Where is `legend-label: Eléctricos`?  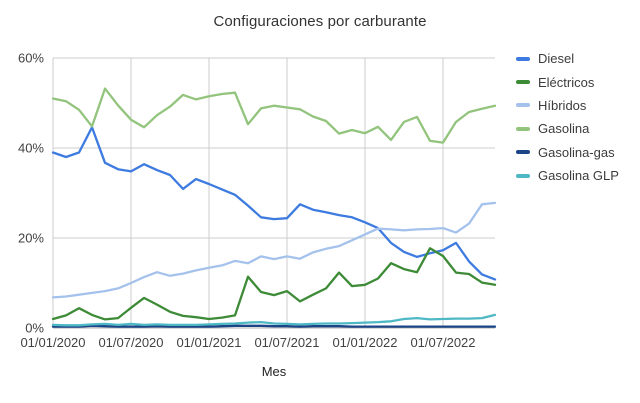 legend-label: Eléctricos is located at coordinates (566, 82).